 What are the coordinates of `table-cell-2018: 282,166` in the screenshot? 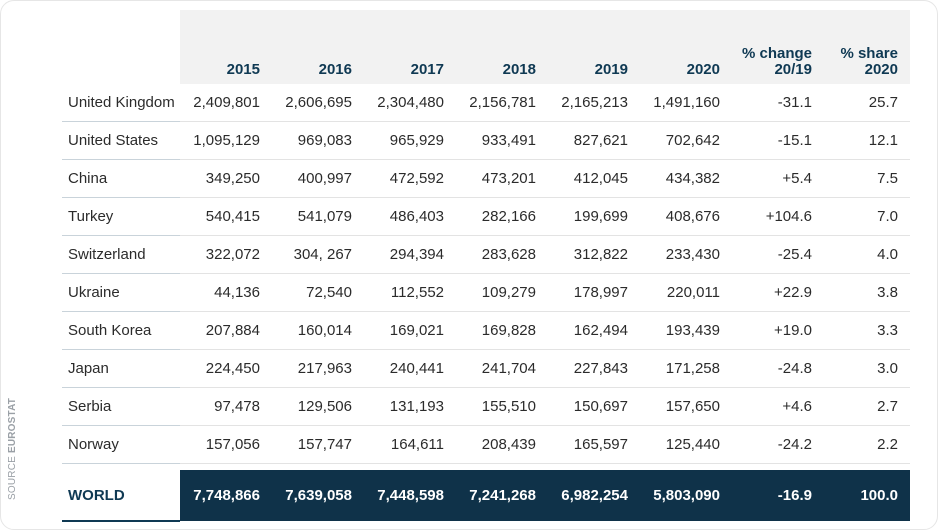 It's located at (502, 216).